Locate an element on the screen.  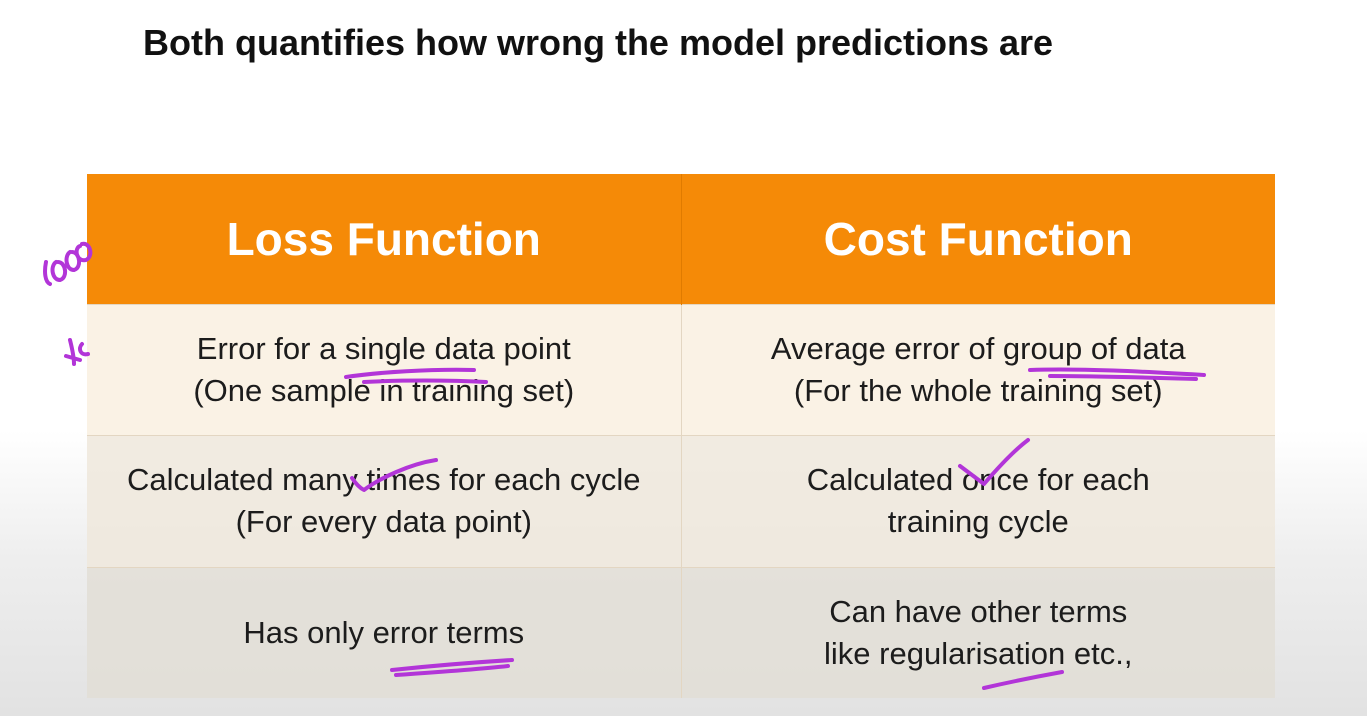
cell-line: (For every data point) is located at coordinates (383, 522).